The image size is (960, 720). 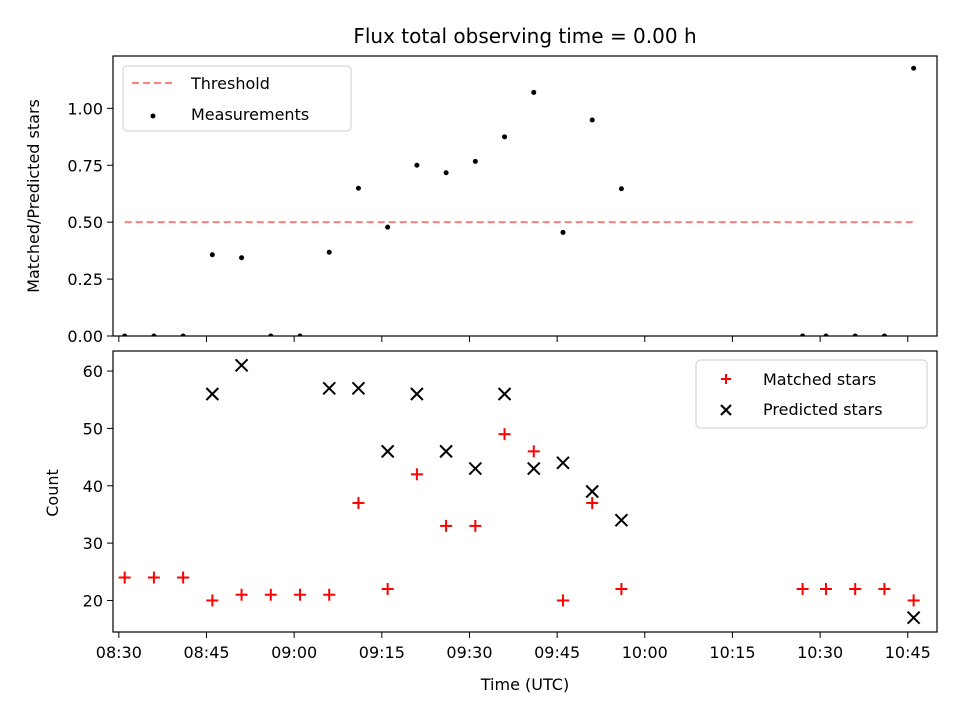 I want to click on bottom-xtick-label: 09:45, so click(x=557, y=652).